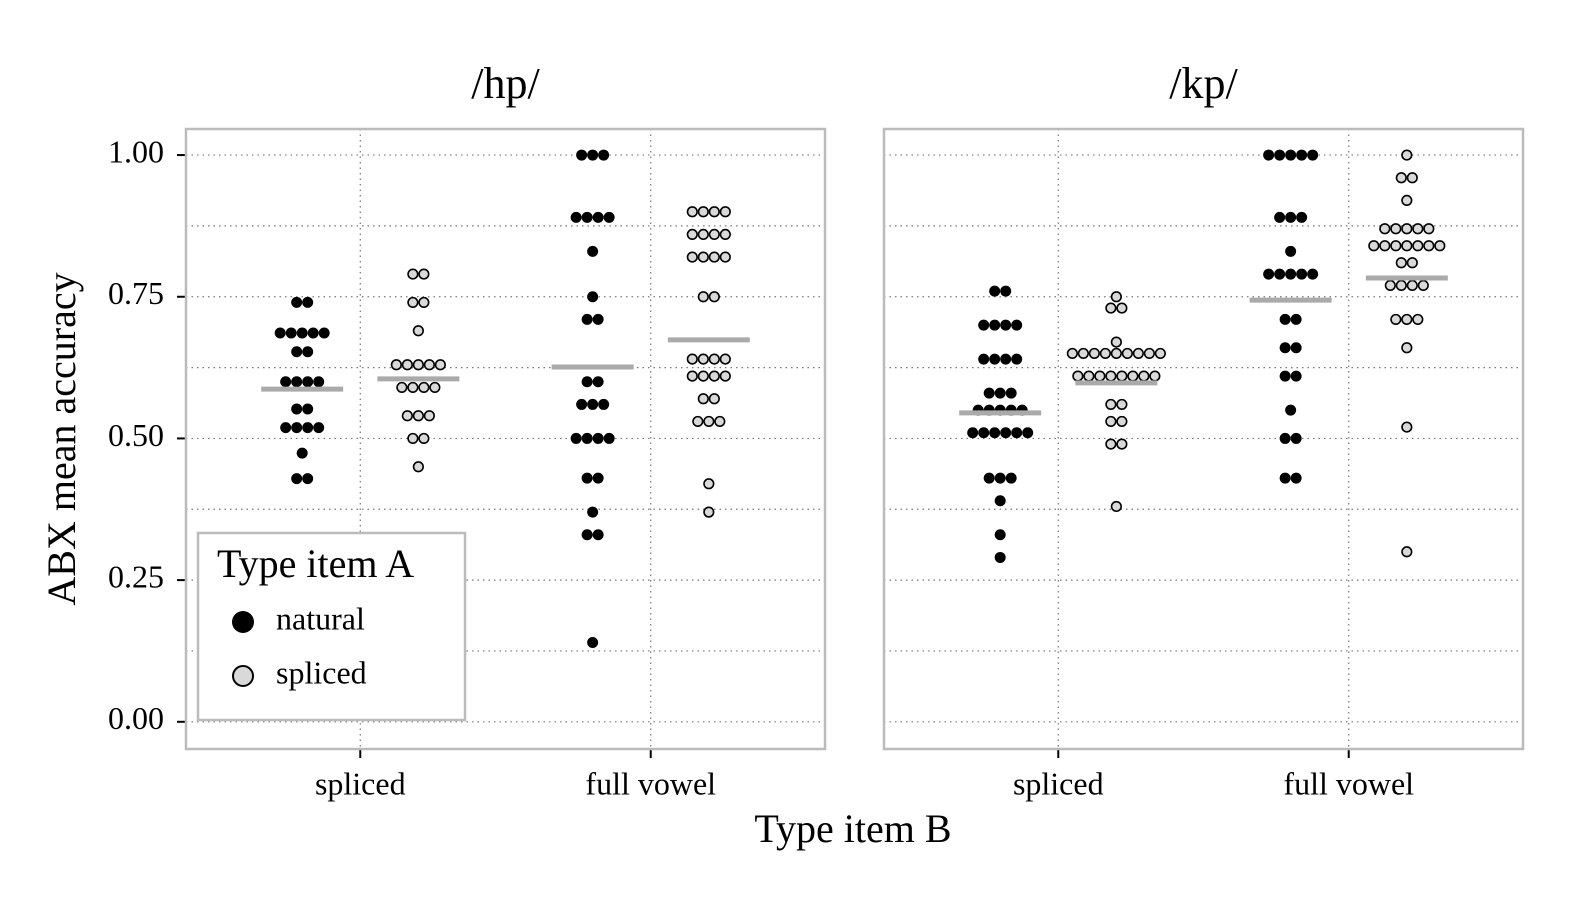 This screenshot has height=904, width=1582. What do you see at coordinates (243, 676) in the screenshot?
I see `legend-symbol` at bounding box center [243, 676].